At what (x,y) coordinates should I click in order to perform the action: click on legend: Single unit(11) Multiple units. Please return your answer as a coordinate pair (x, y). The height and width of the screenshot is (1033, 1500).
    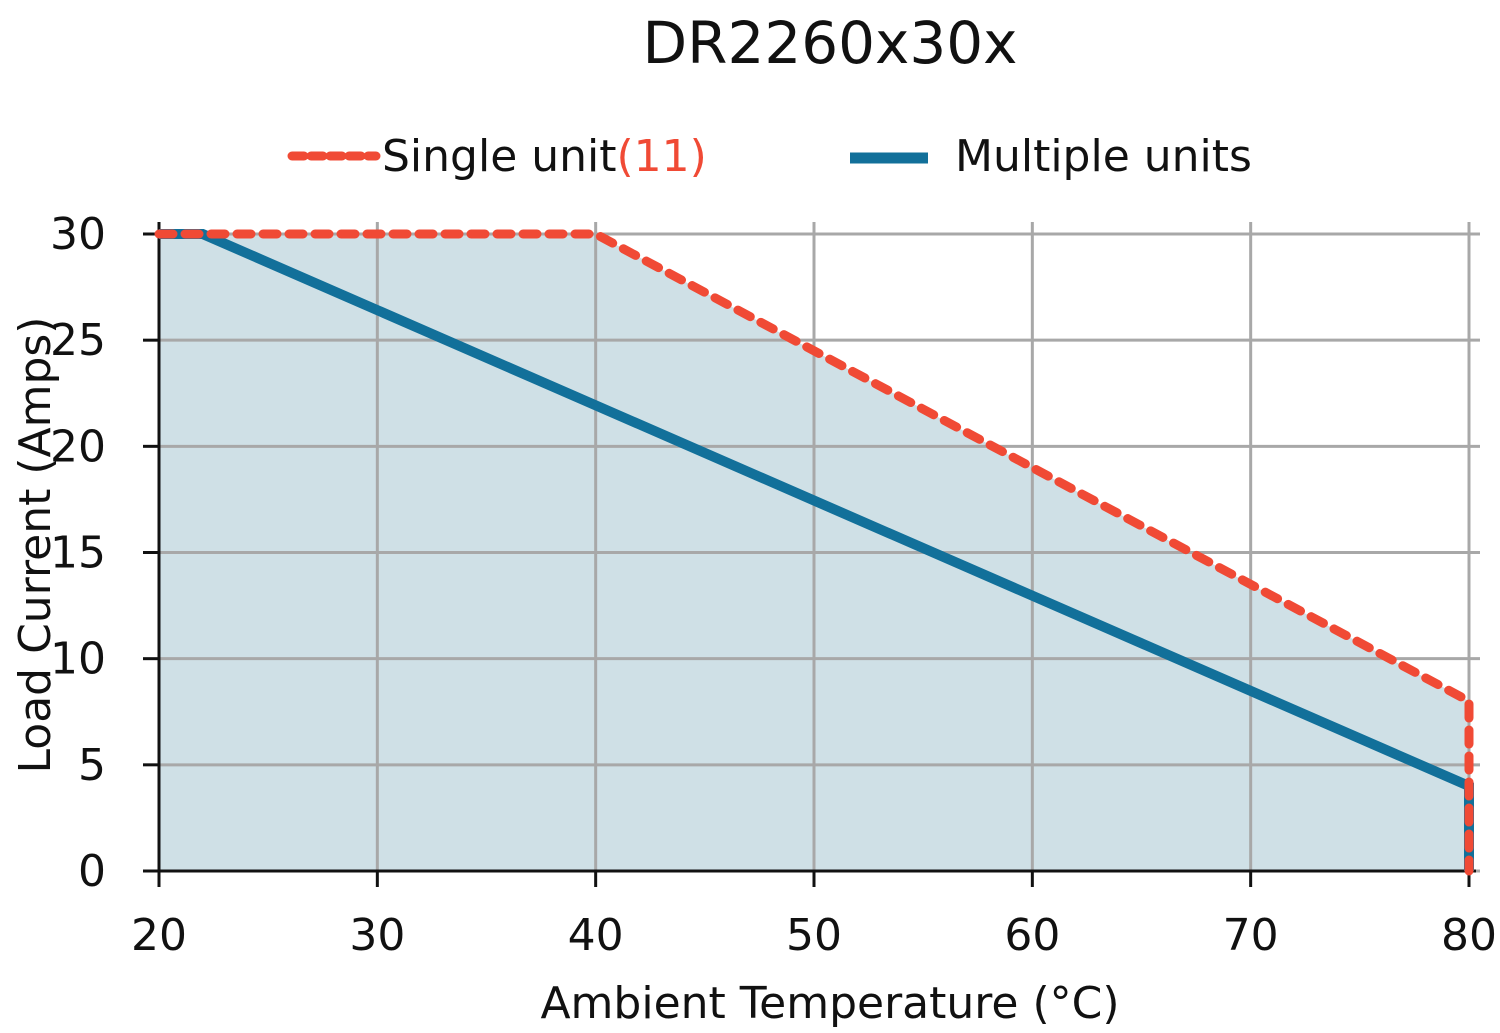
    Looking at the image, I should click on (769, 156).